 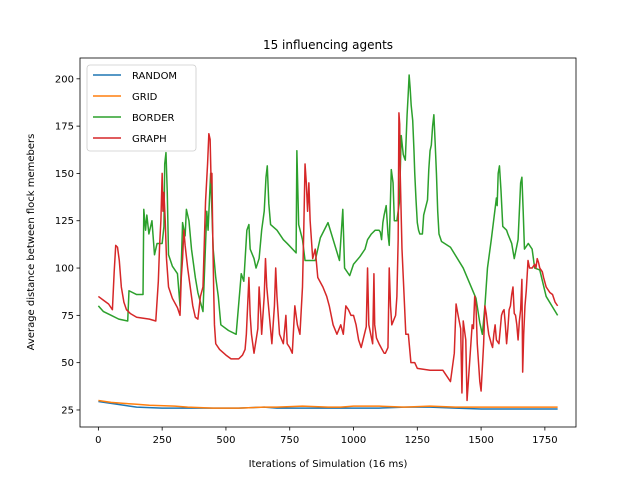 What do you see at coordinates (64, 221) in the screenshot?
I see `y-tick-label: 125` at bounding box center [64, 221].